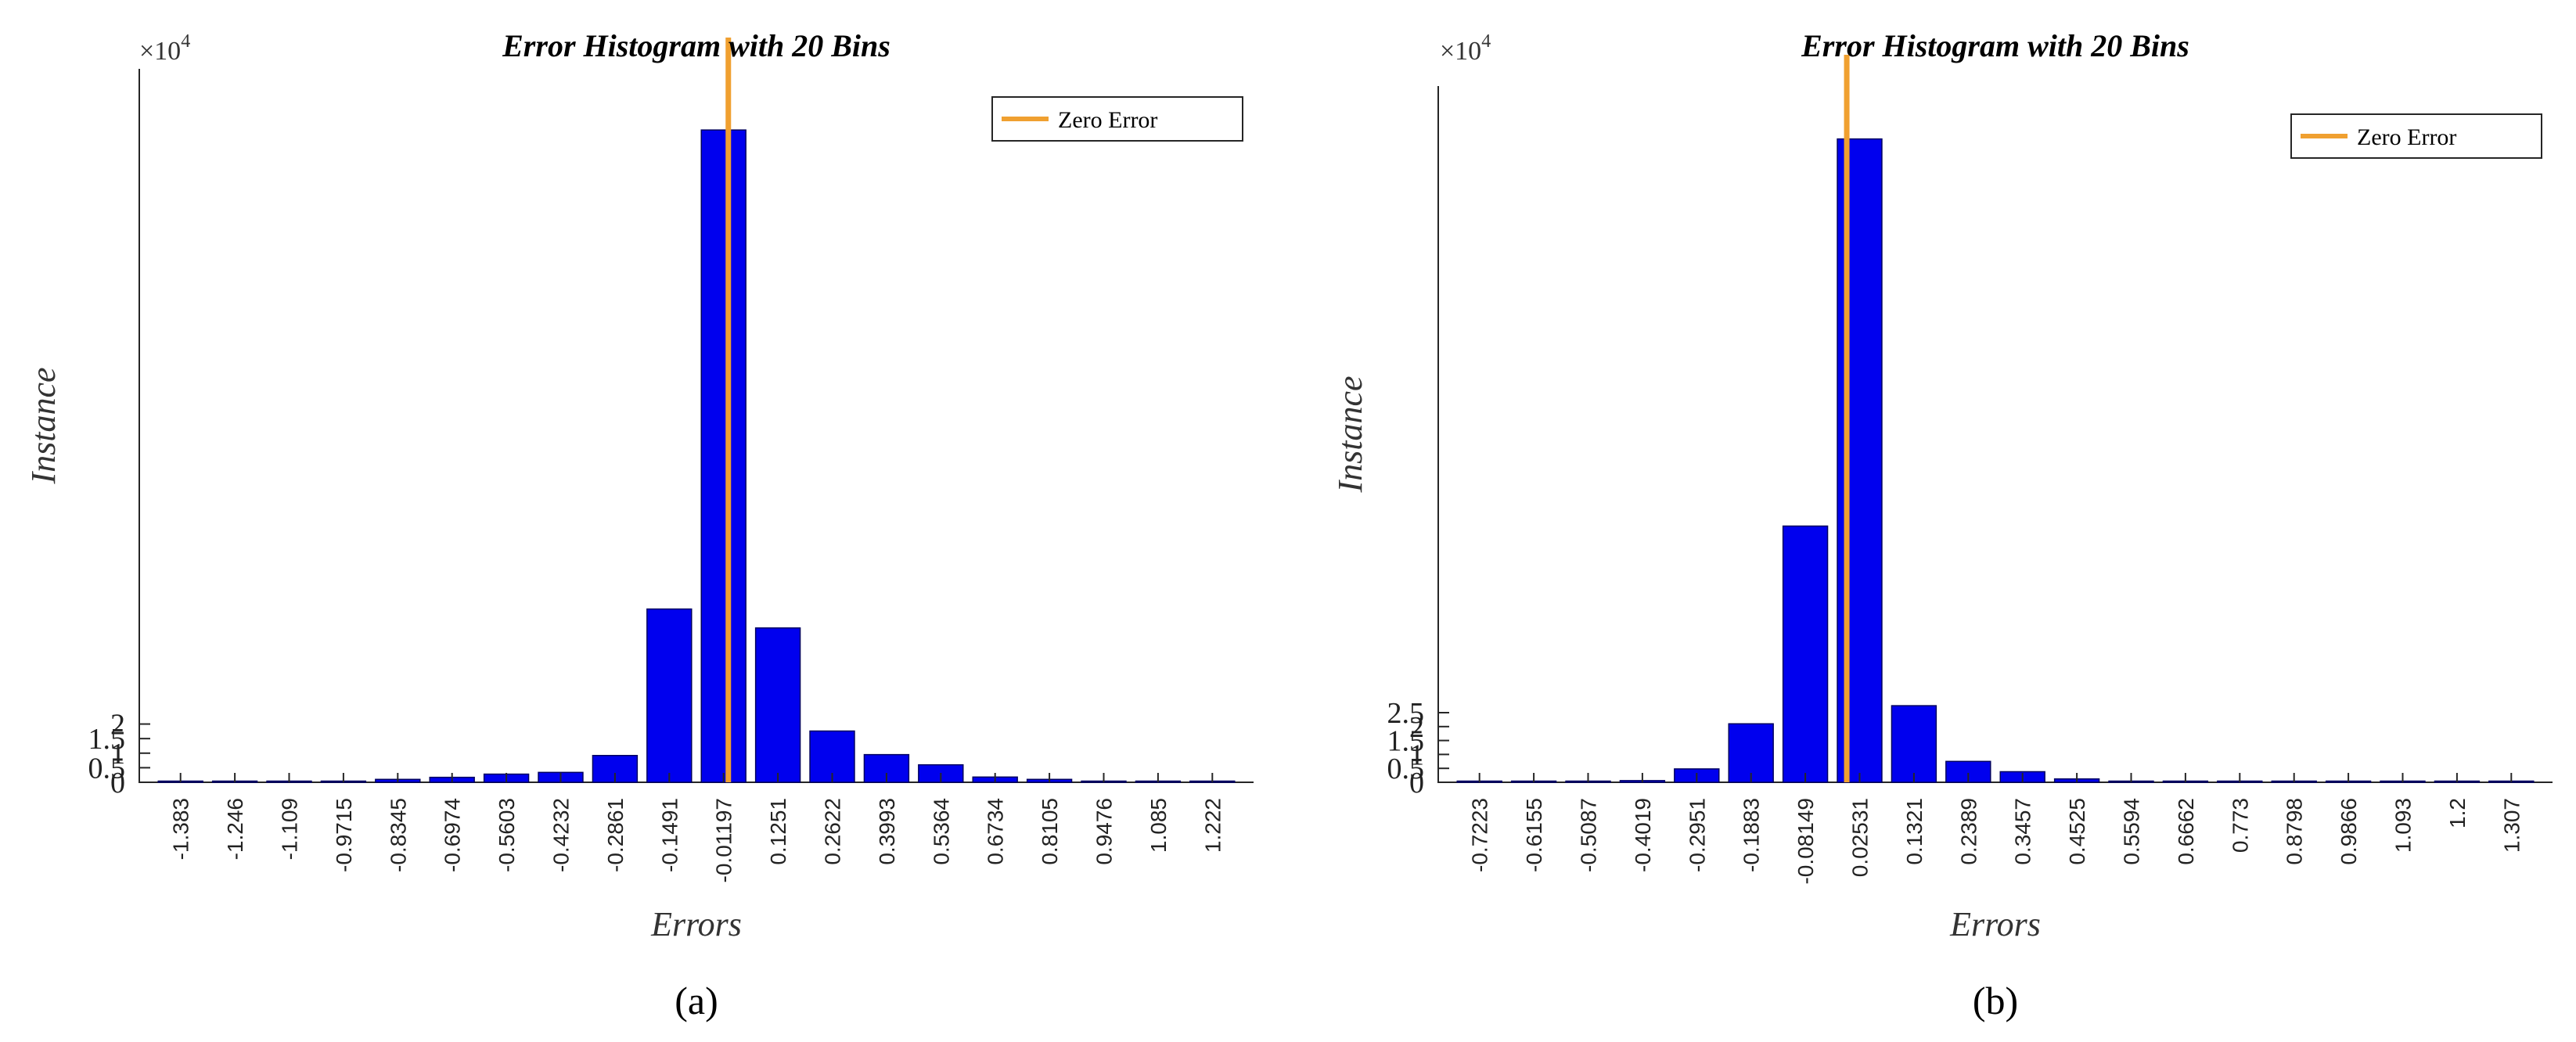  What do you see at coordinates (1213, 825) in the screenshot?
I see `x-tick-label: 1.222` at bounding box center [1213, 825].